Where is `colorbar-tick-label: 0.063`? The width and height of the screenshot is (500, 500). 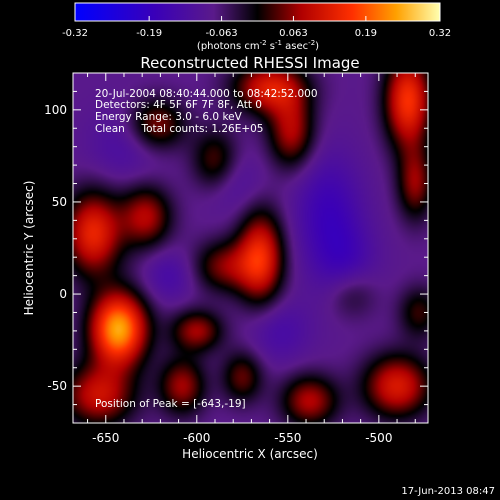 colorbar-tick-label: 0.063 is located at coordinates (293, 33).